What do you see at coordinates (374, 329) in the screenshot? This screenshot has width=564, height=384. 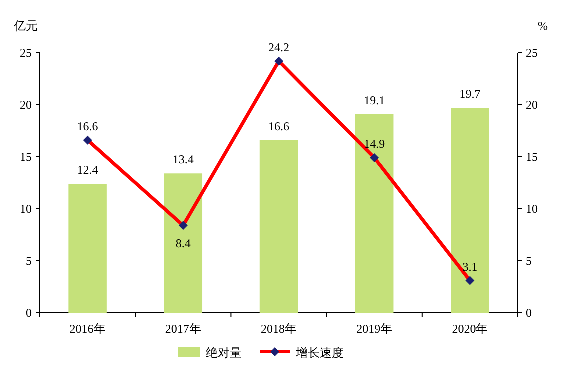 I see `x-tick-label: 2019年` at bounding box center [374, 329].